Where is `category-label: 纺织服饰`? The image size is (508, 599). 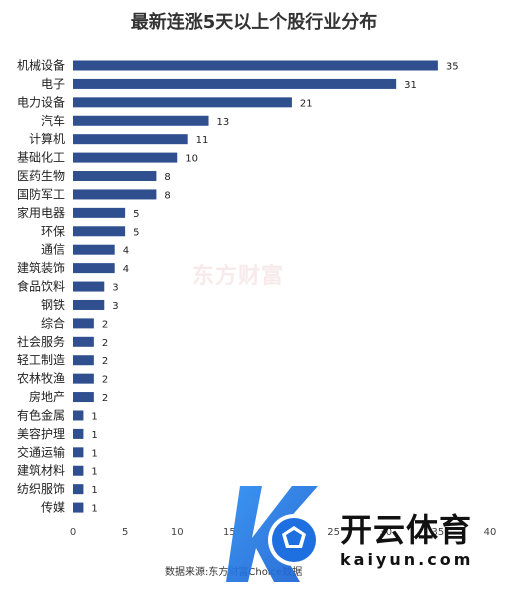
category-label: 纺织服饰 is located at coordinates (41, 489).